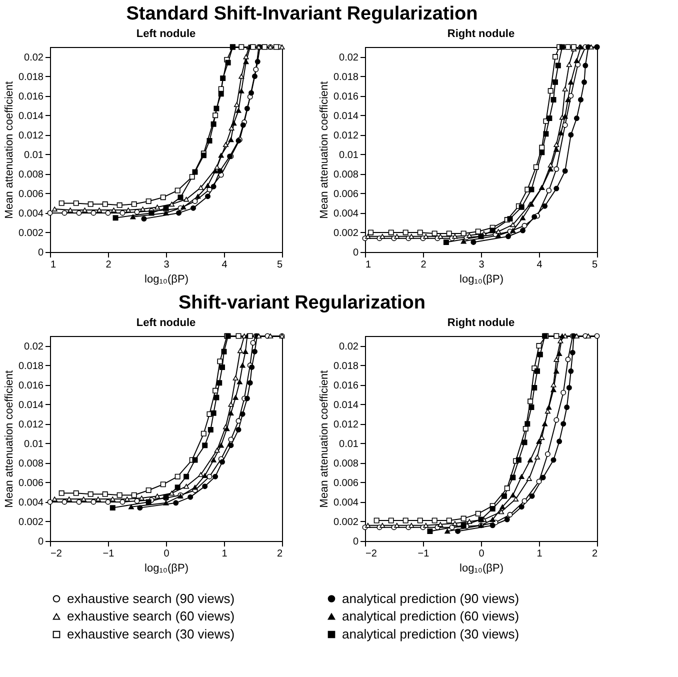 This screenshot has height=677, width=678. What do you see at coordinates (302, 14) in the screenshot?
I see `text: Standard Shift-Invariant Regularization` at bounding box center [302, 14].